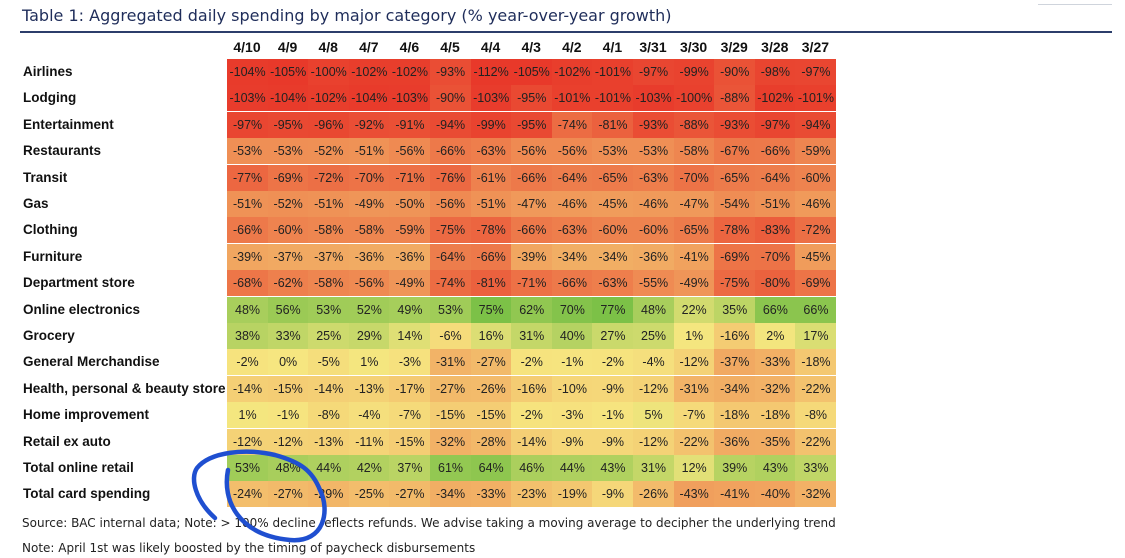  What do you see at coordinates (491, 415) in the screenshot?
I see `heatmap-cell: -15%` at bounding box center [491, 415].